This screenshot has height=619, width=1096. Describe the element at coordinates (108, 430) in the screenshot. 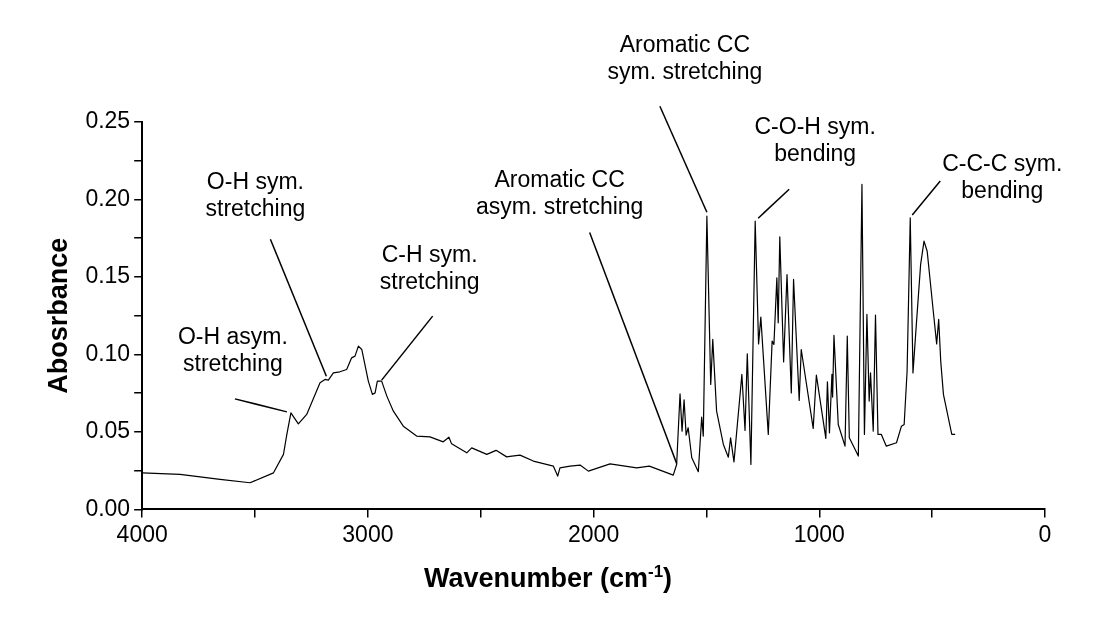

I see `y-tick-label: 0.05` at that location.